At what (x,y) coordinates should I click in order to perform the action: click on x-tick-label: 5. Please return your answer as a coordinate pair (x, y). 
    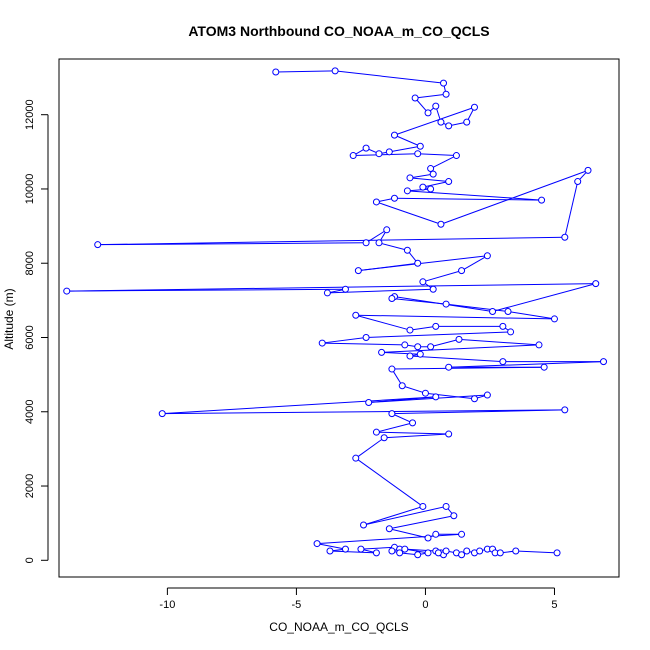
    Looking at the image, I should click on (554, 605).